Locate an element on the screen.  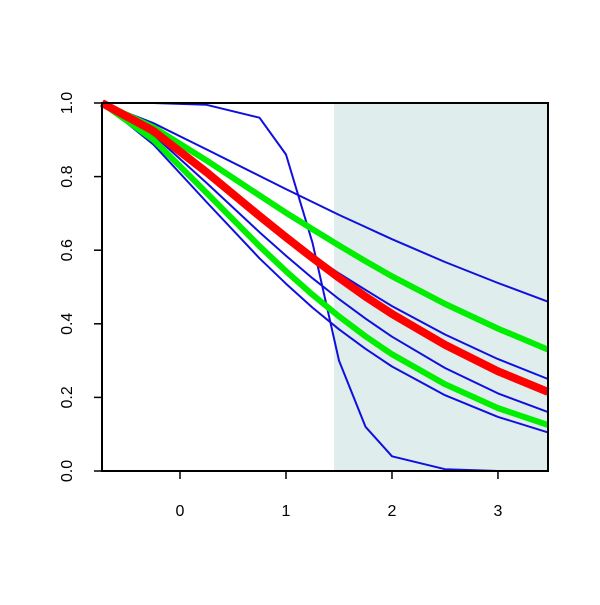
x-tick-label: 3 is located at coordinates (498, 511).